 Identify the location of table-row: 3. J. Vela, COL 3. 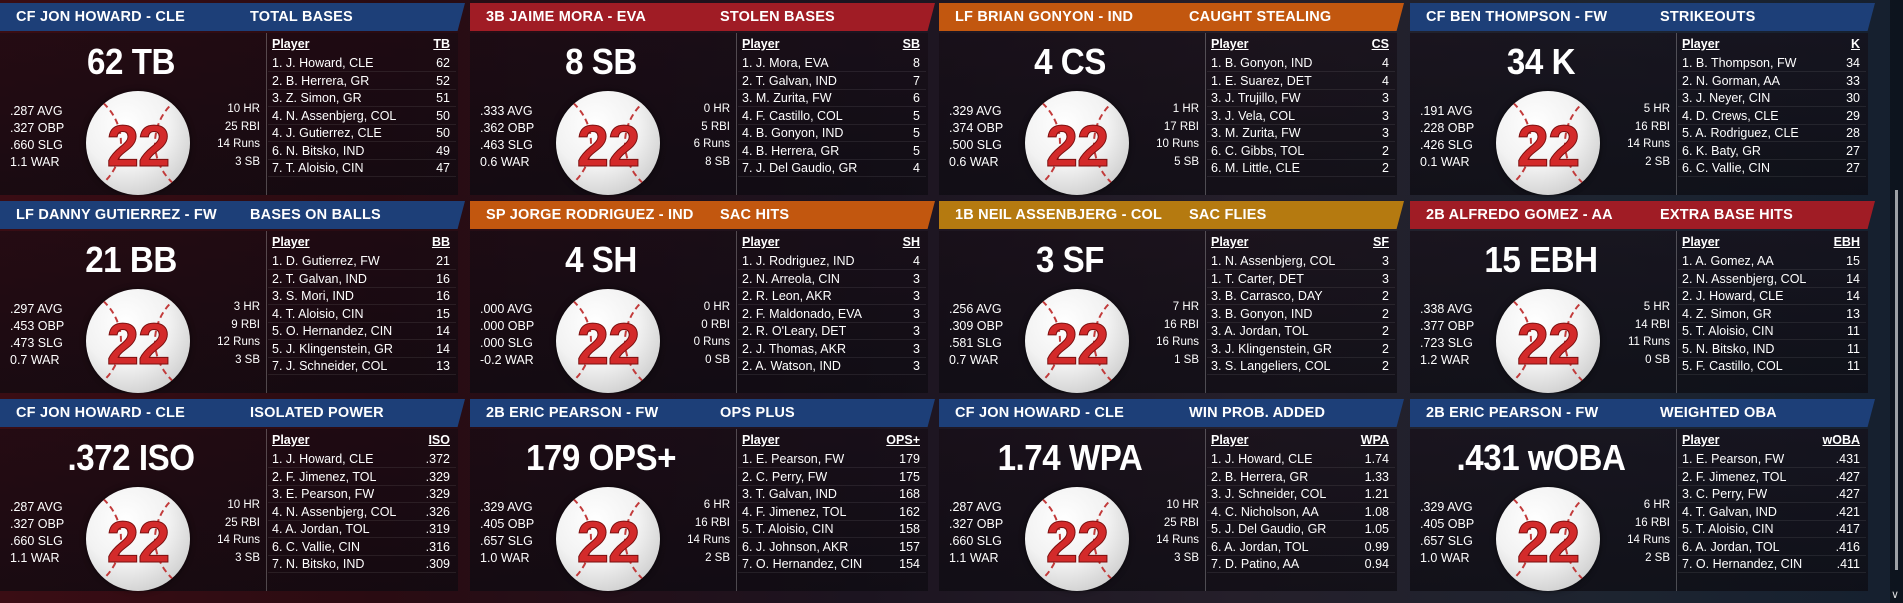
(1301, 116).